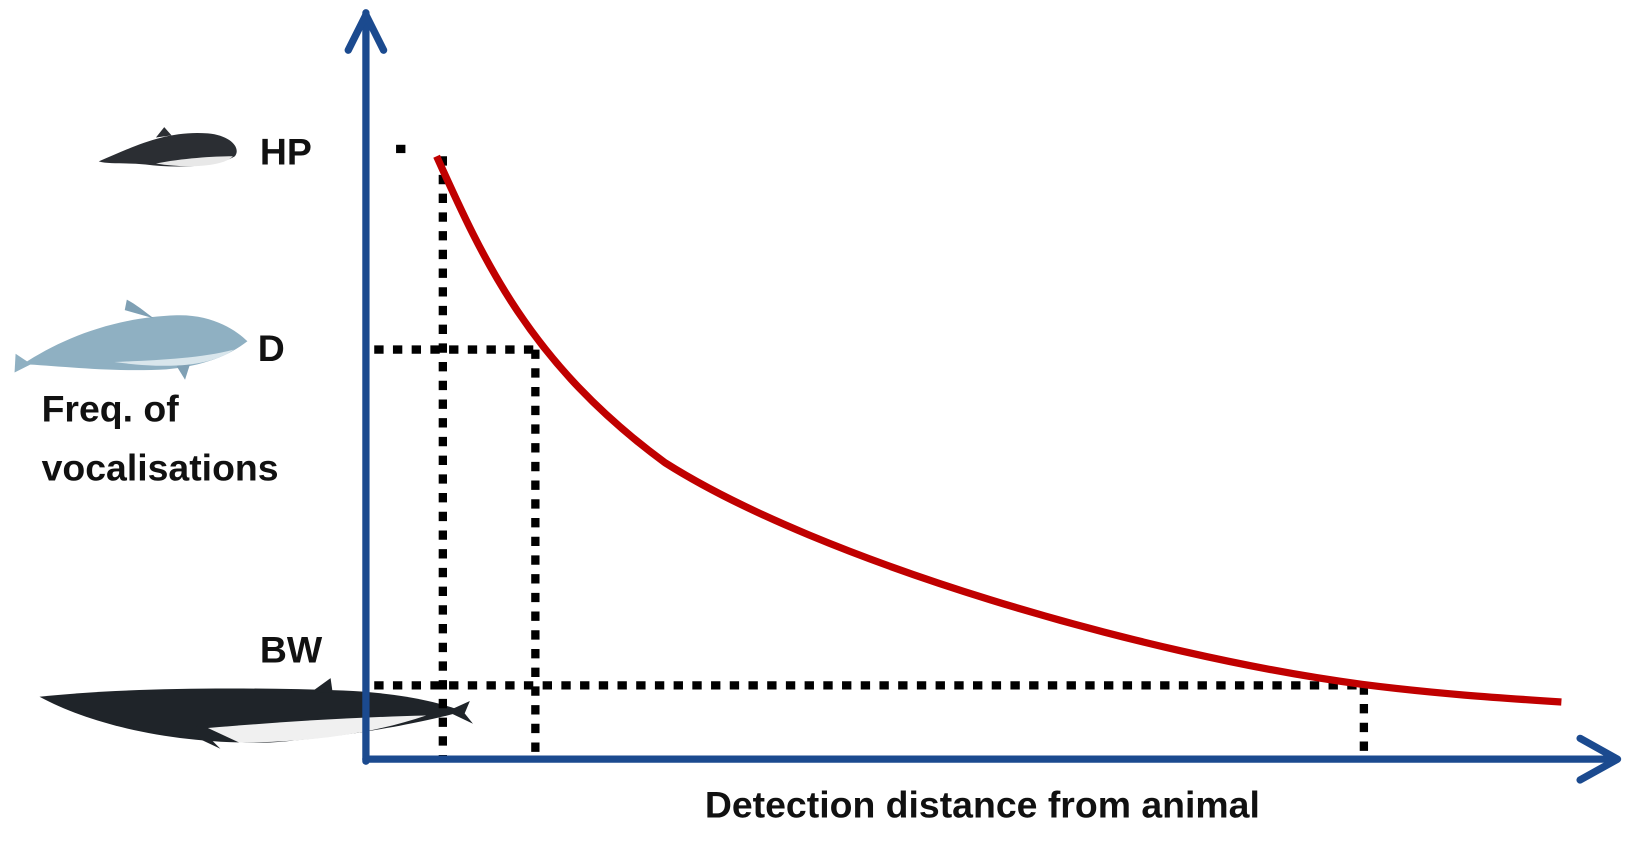 This screenshot has height=853, width=1630. Describe the element at coordinates (291, 649) in the screenshot. I see `species-label: BW` at that location.